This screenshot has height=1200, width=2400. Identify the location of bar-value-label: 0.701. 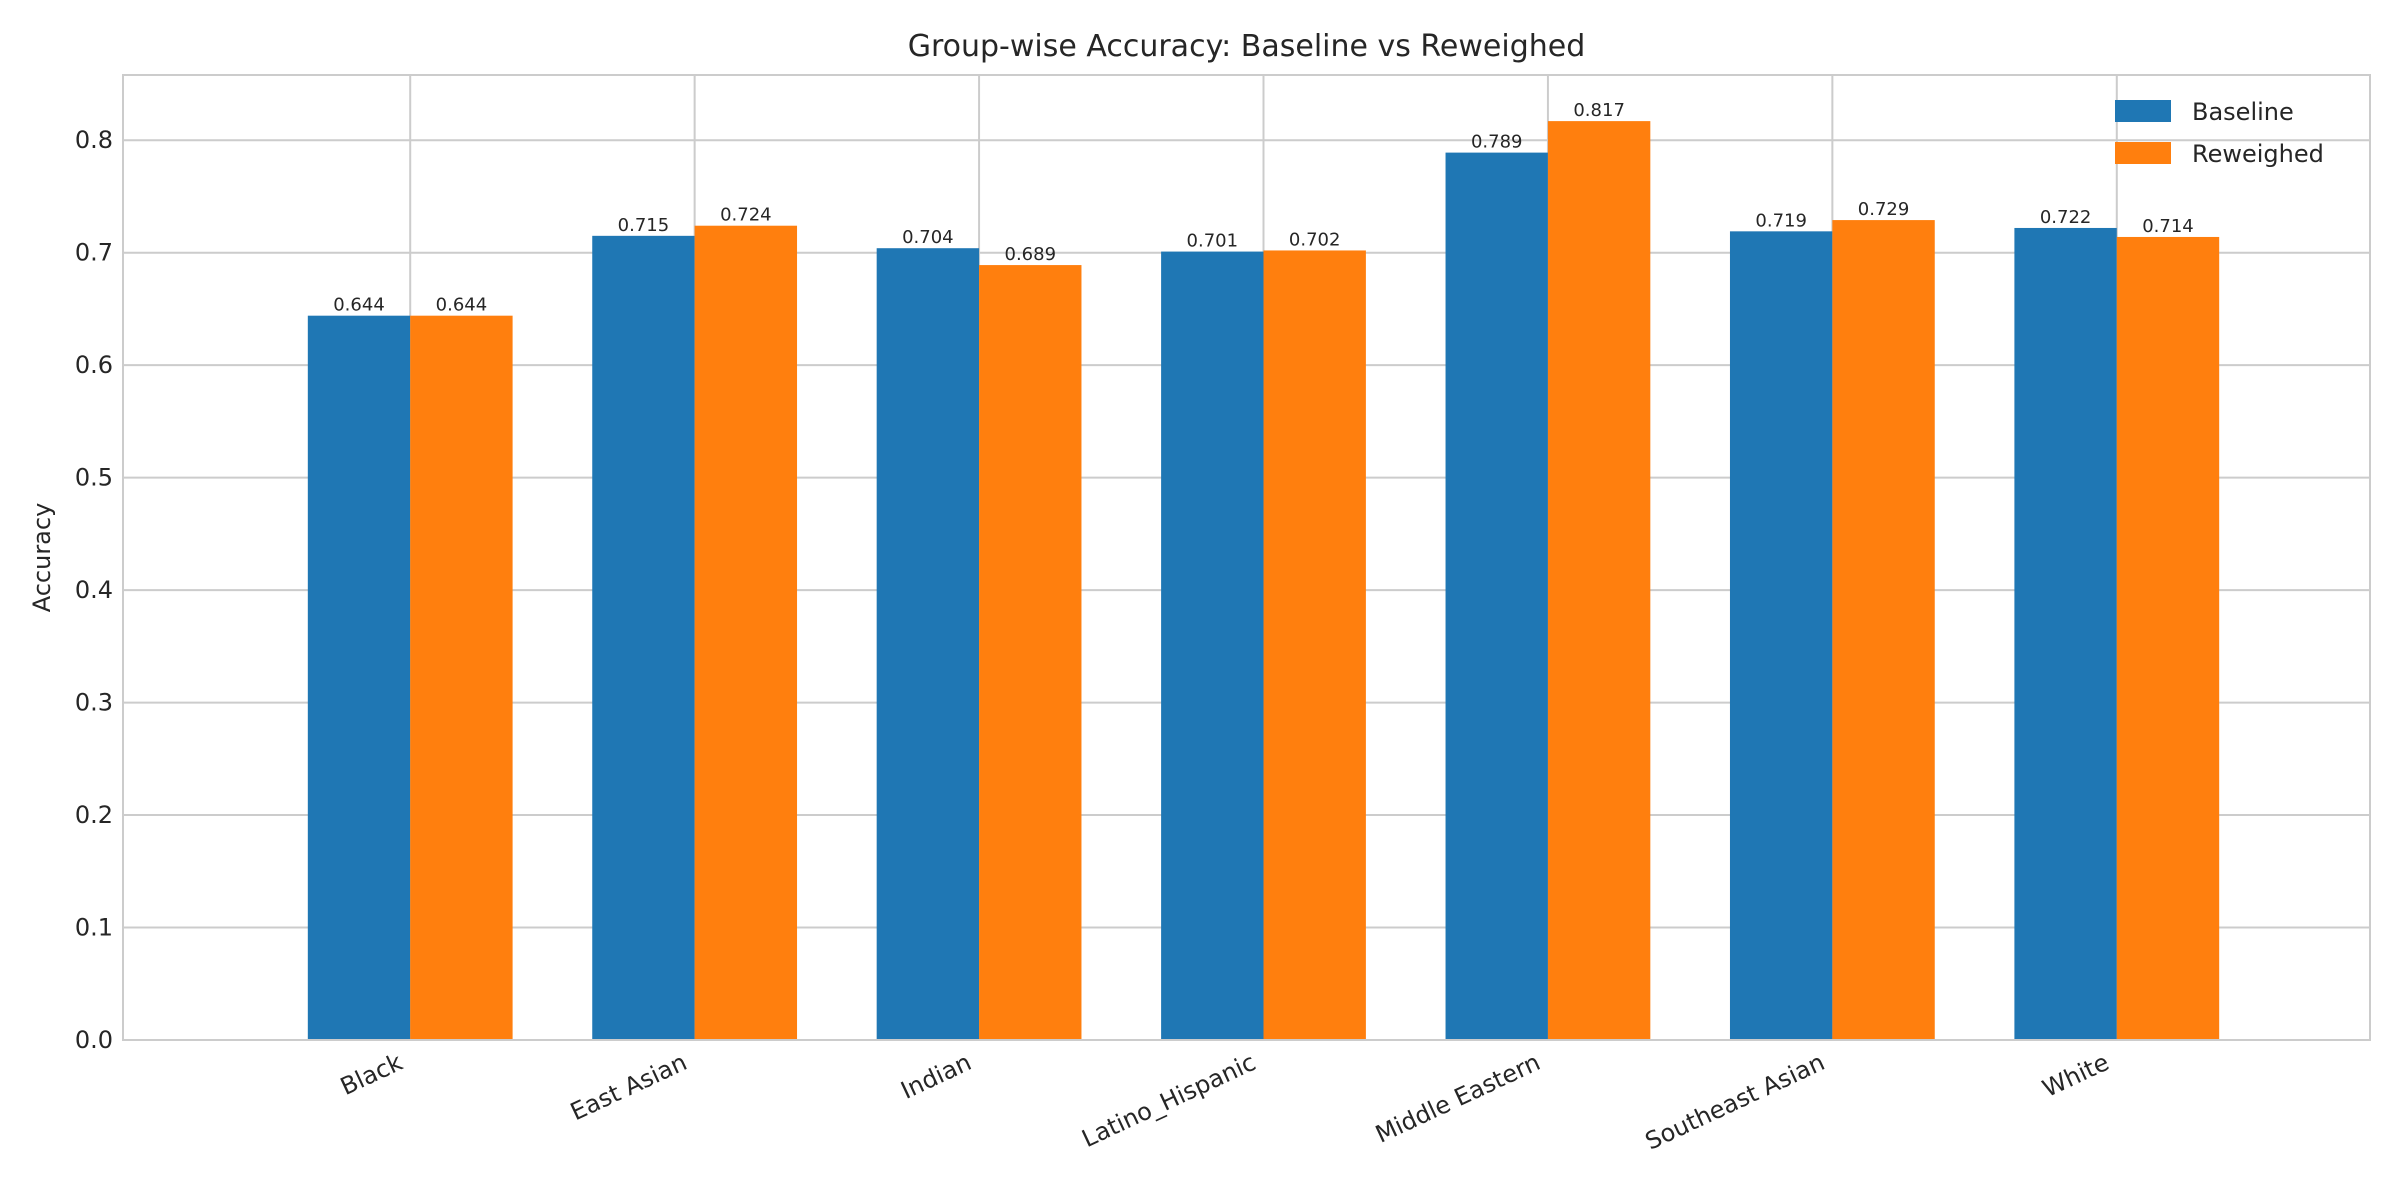
(1213, 241).